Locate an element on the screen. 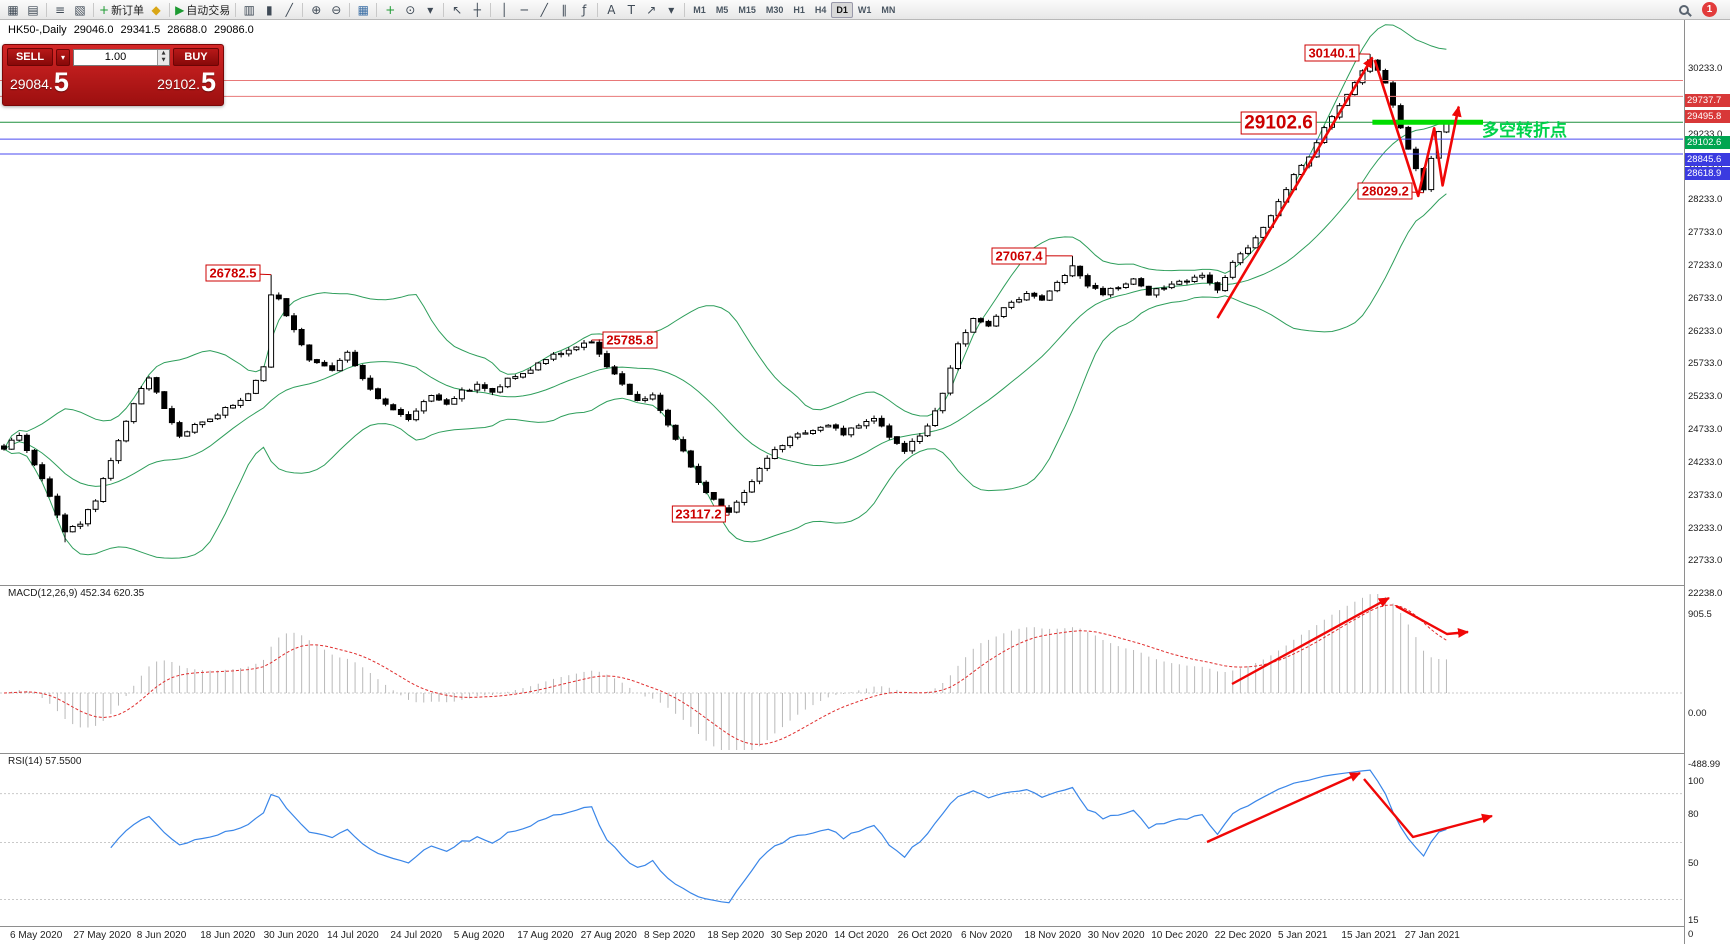 The width and height of the screenshot is (1730, 944). autotrade-button: ▶ 自动交易 is located at coordinates (202, 10).